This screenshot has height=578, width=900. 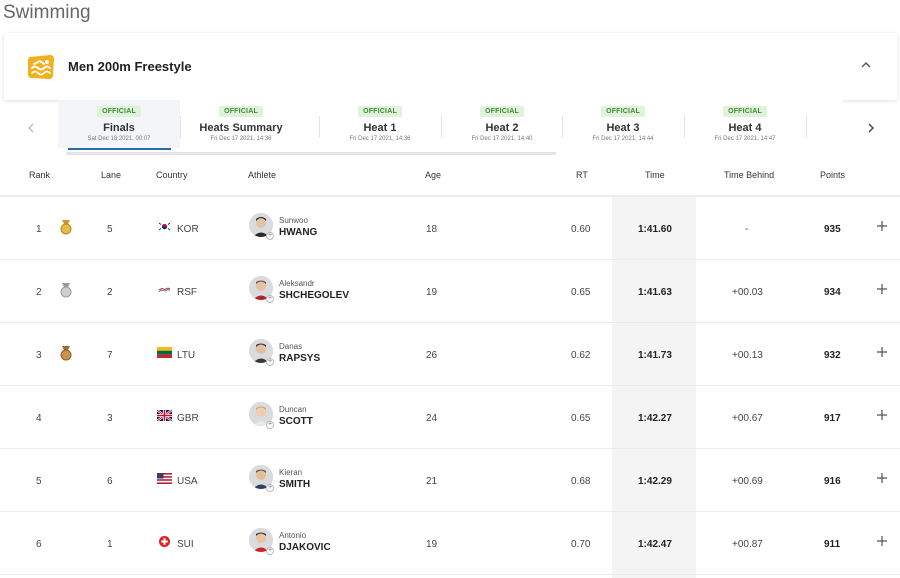 I want to click on phase-name: Finals, so click(x=119, y=128).